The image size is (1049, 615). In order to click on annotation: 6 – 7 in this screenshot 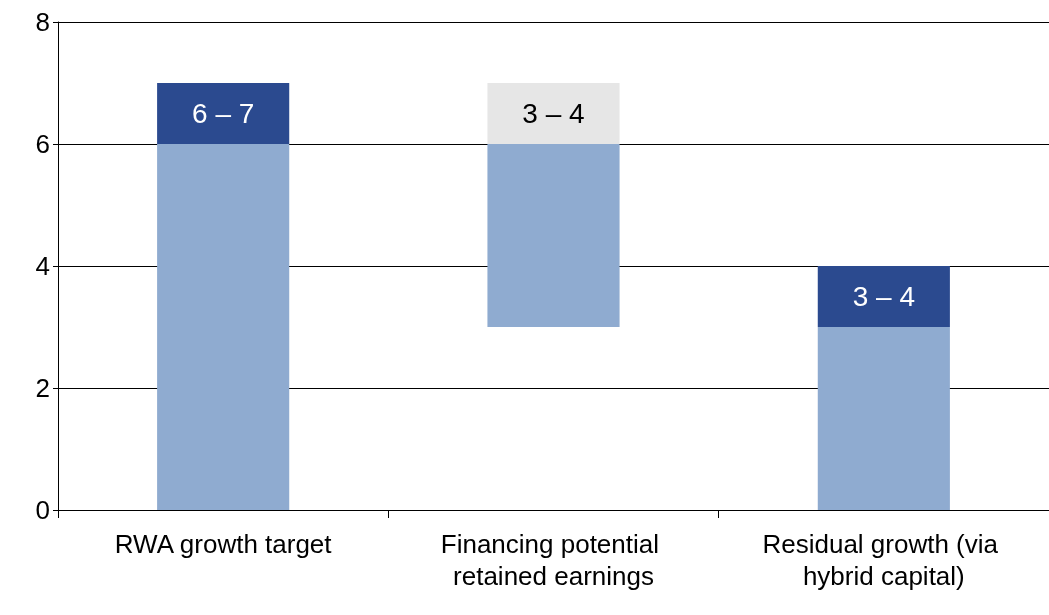, I will do `click(223, 113)`.